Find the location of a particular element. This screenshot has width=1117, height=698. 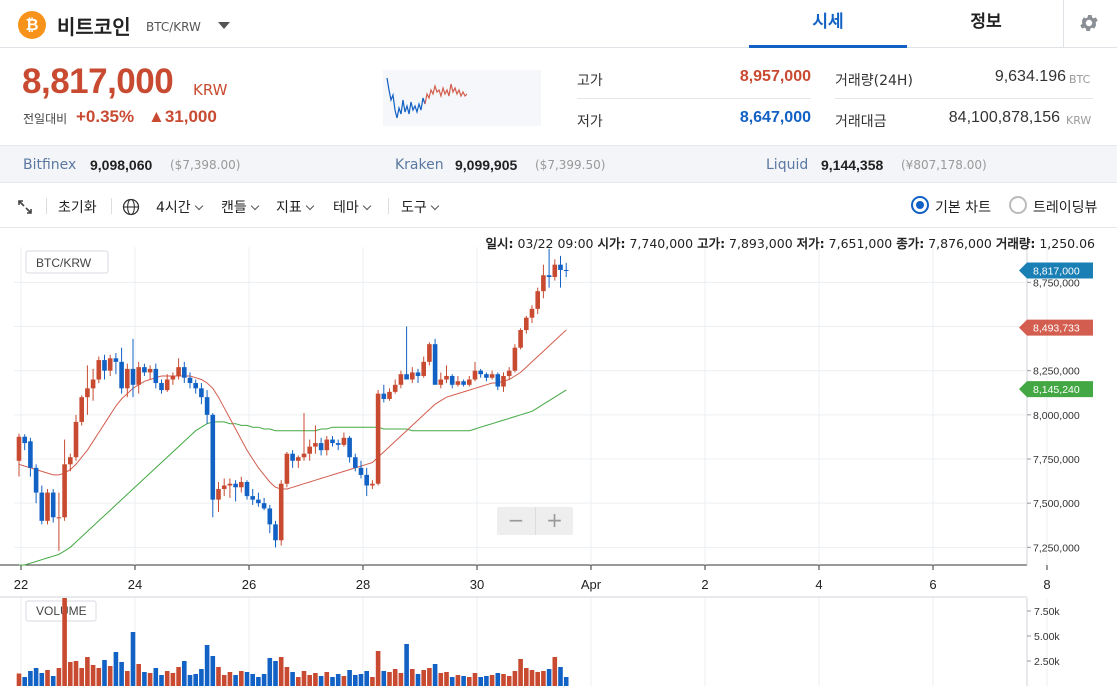

high-price-label: 고가 is located at coordinates (590, 81).